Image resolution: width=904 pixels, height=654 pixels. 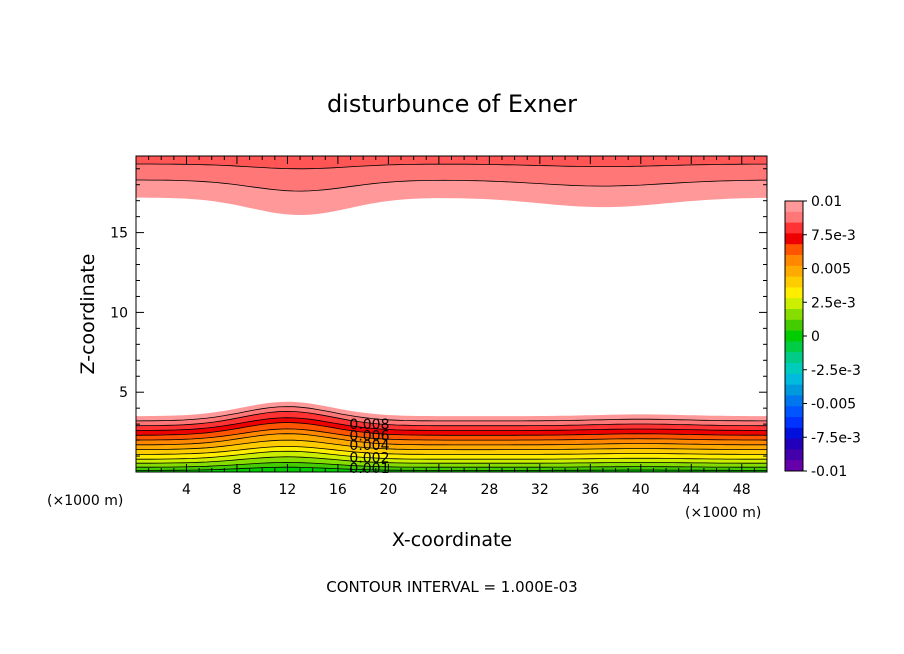 What do you see at coordinates (831, 270) in the screenshot?
I see `colorbar-label: 0.005` at bounding box center [831, 270].